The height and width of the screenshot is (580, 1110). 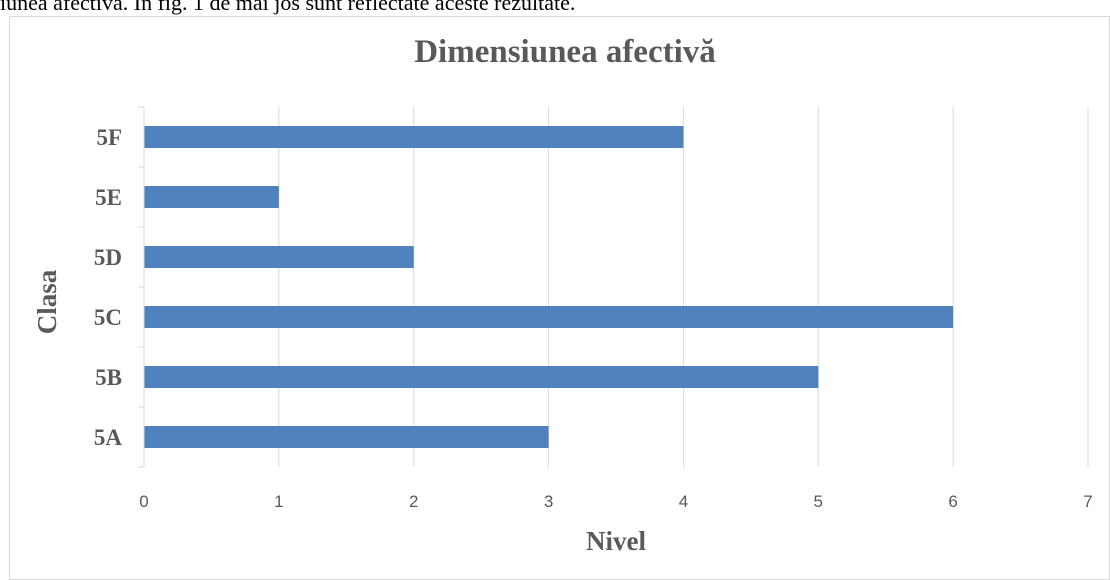 What do you see at coordinates (108, 257) in the screenshot?
I see `category-label: 5D` at bounding box center [108, 257].